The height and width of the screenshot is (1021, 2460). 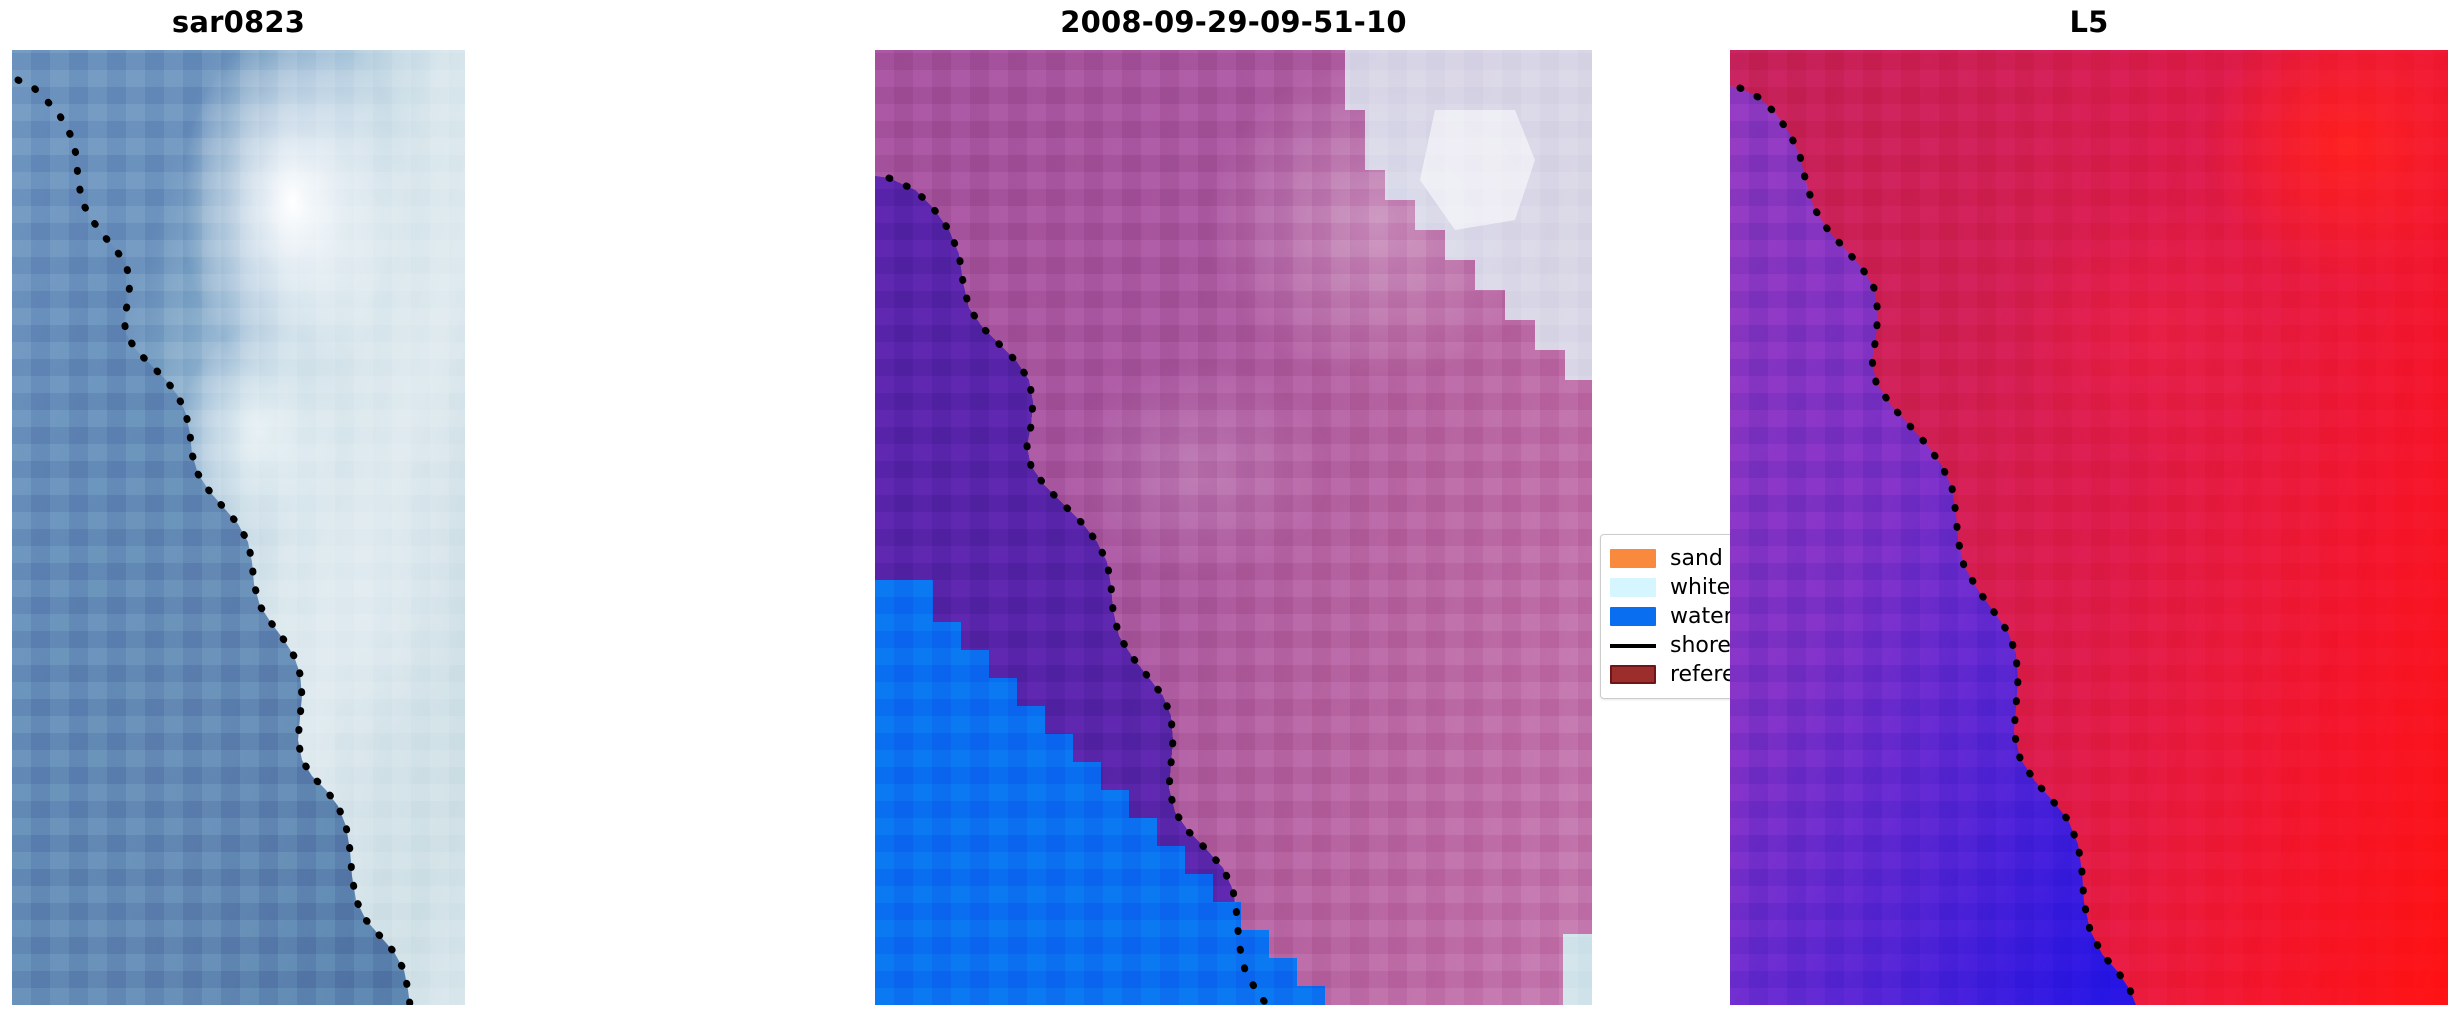 What do you see at coordinates (1633, 645) in the screenshot?
I see `shoreline-swatch` at bounding box center [1633, 645].